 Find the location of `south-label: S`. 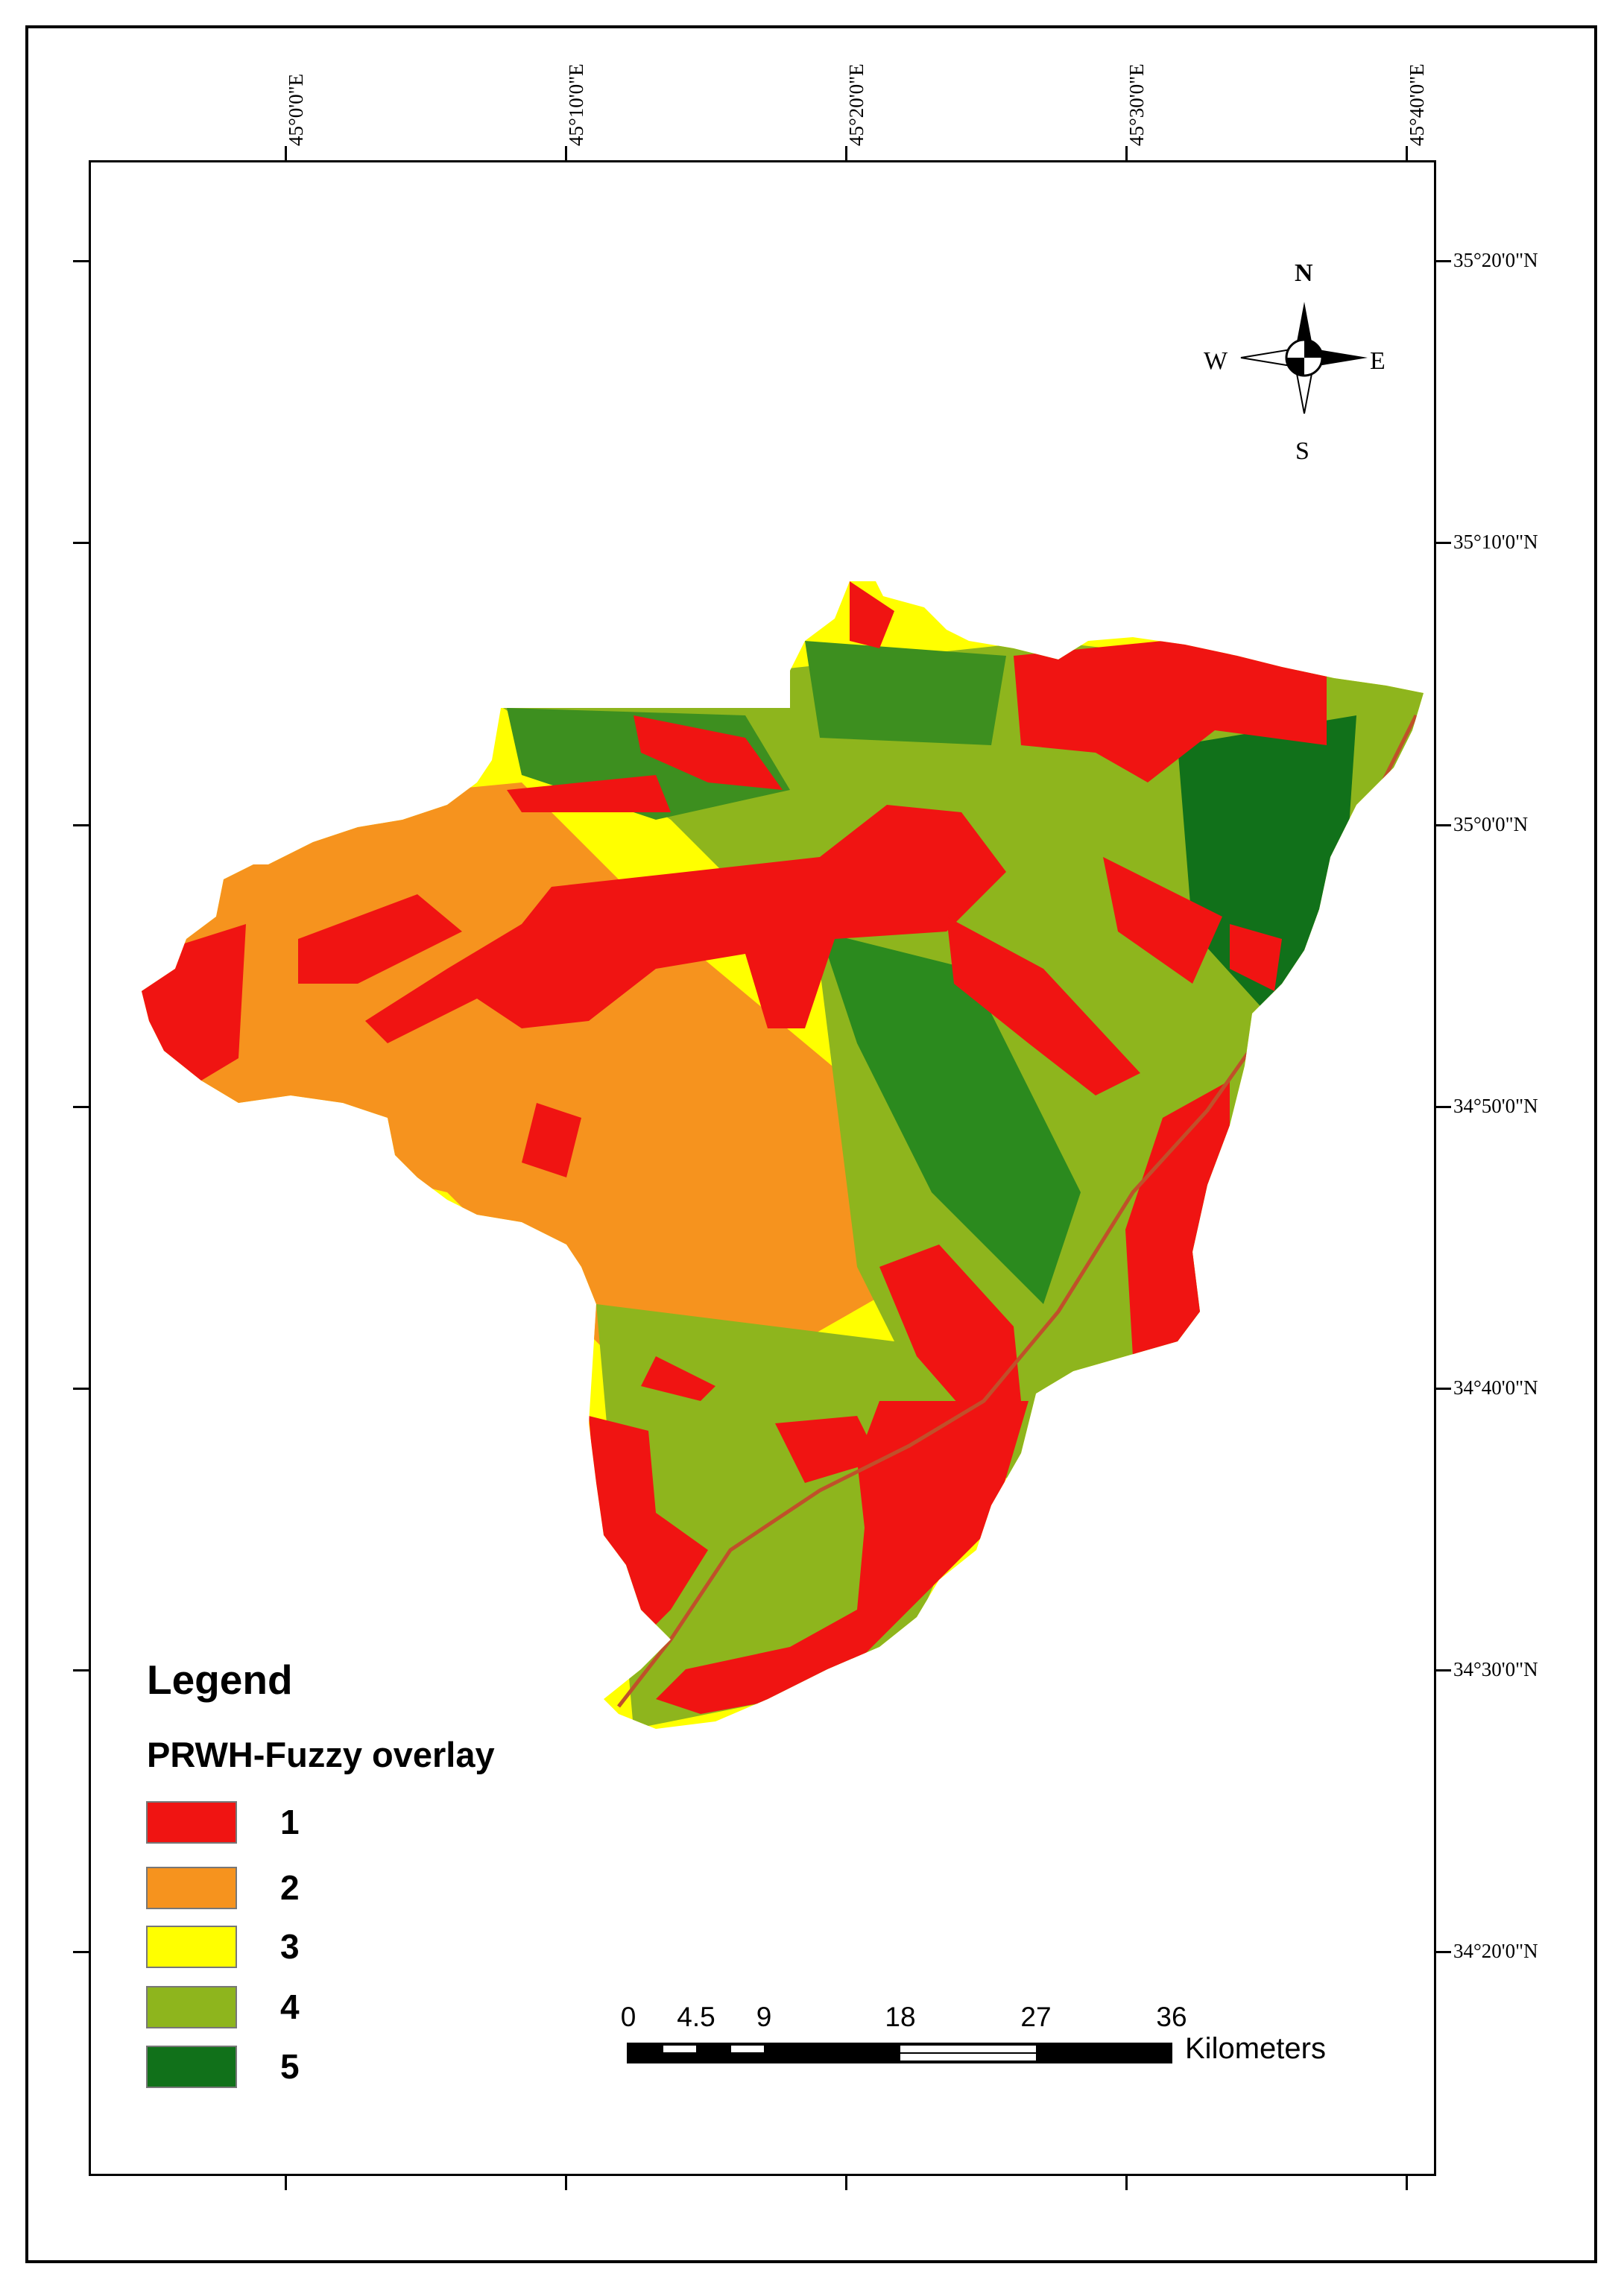

south-label: S is located at coordinates (1302, 451).